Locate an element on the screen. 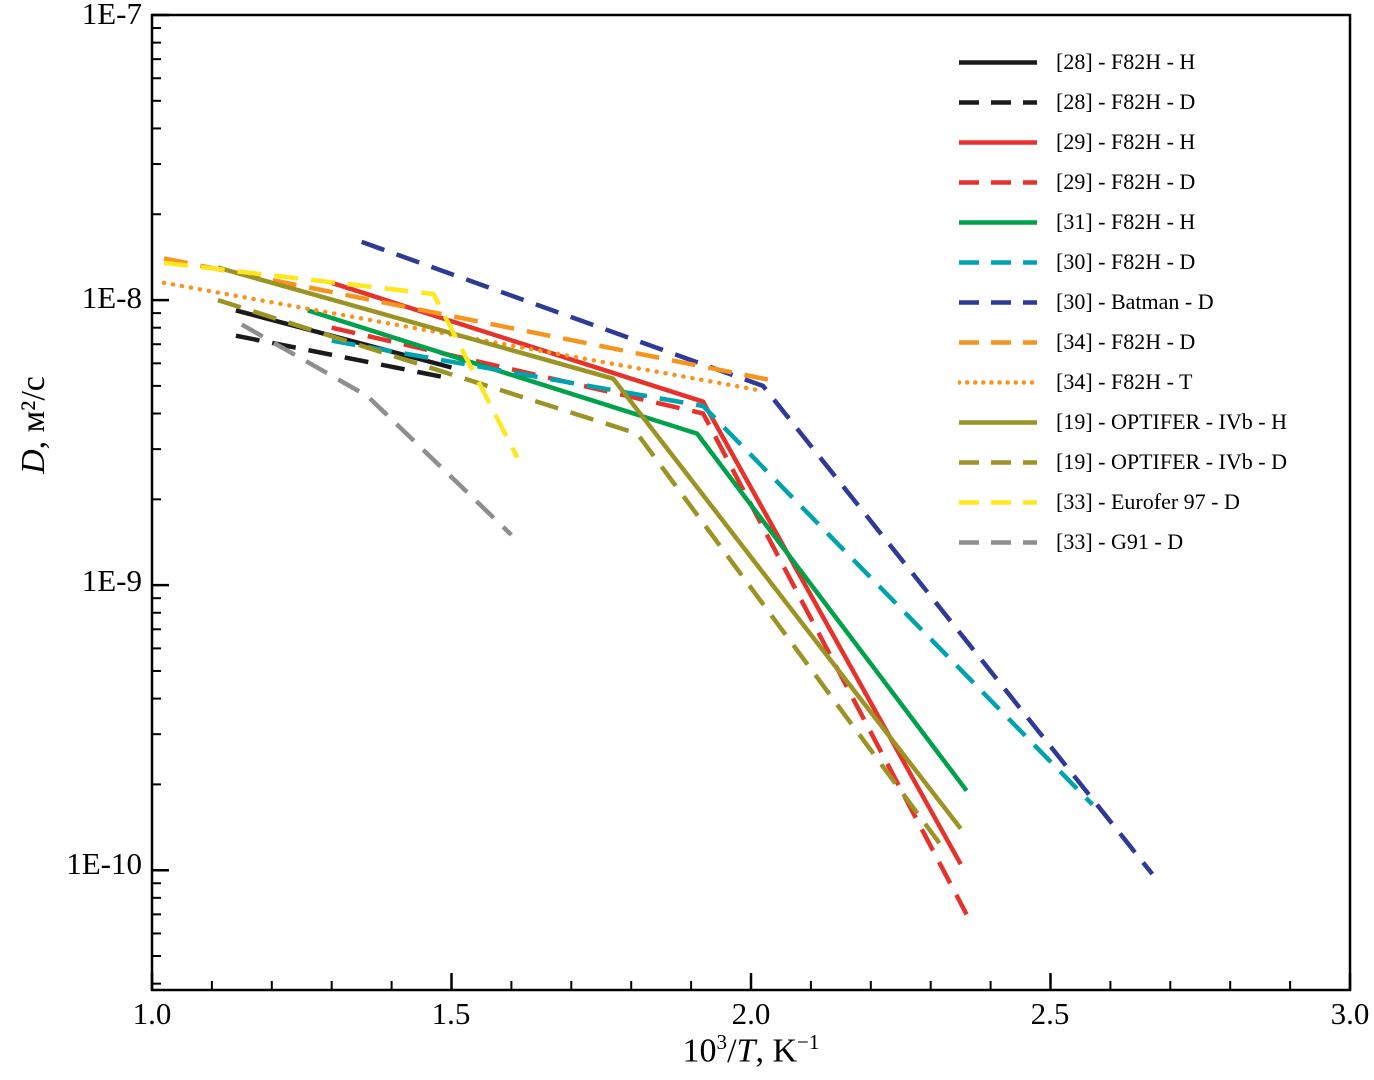  y-tick-label: 1E-10 is located at coordinates (104, 863).